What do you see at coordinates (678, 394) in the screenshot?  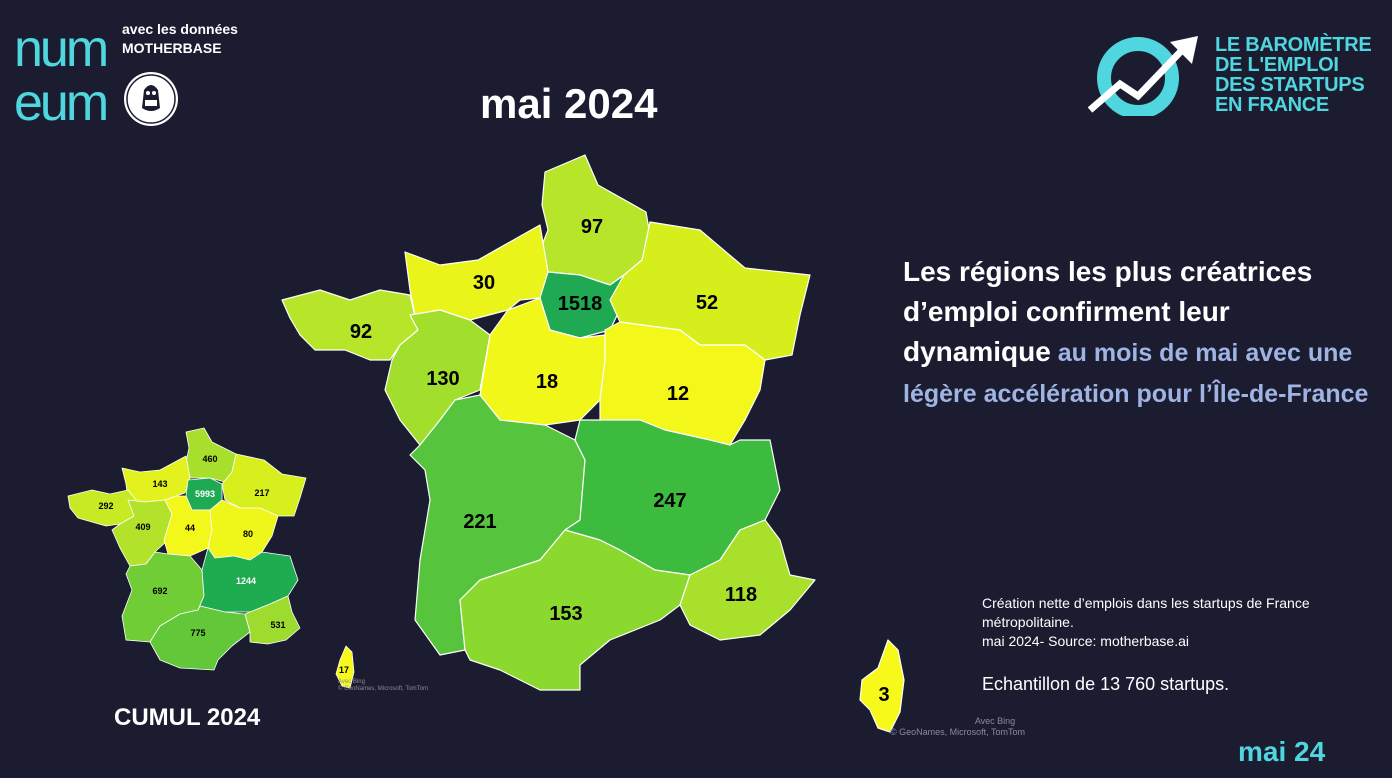 I see `value-bourgogne-franche-comte: 12` at bounding box center [678, 394].